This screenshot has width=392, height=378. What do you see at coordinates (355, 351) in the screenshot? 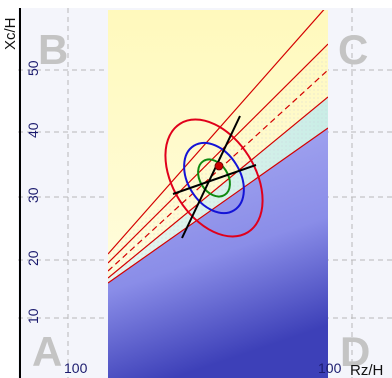
I see `quadrant-label-d: D` at bounding box center [355, 351].